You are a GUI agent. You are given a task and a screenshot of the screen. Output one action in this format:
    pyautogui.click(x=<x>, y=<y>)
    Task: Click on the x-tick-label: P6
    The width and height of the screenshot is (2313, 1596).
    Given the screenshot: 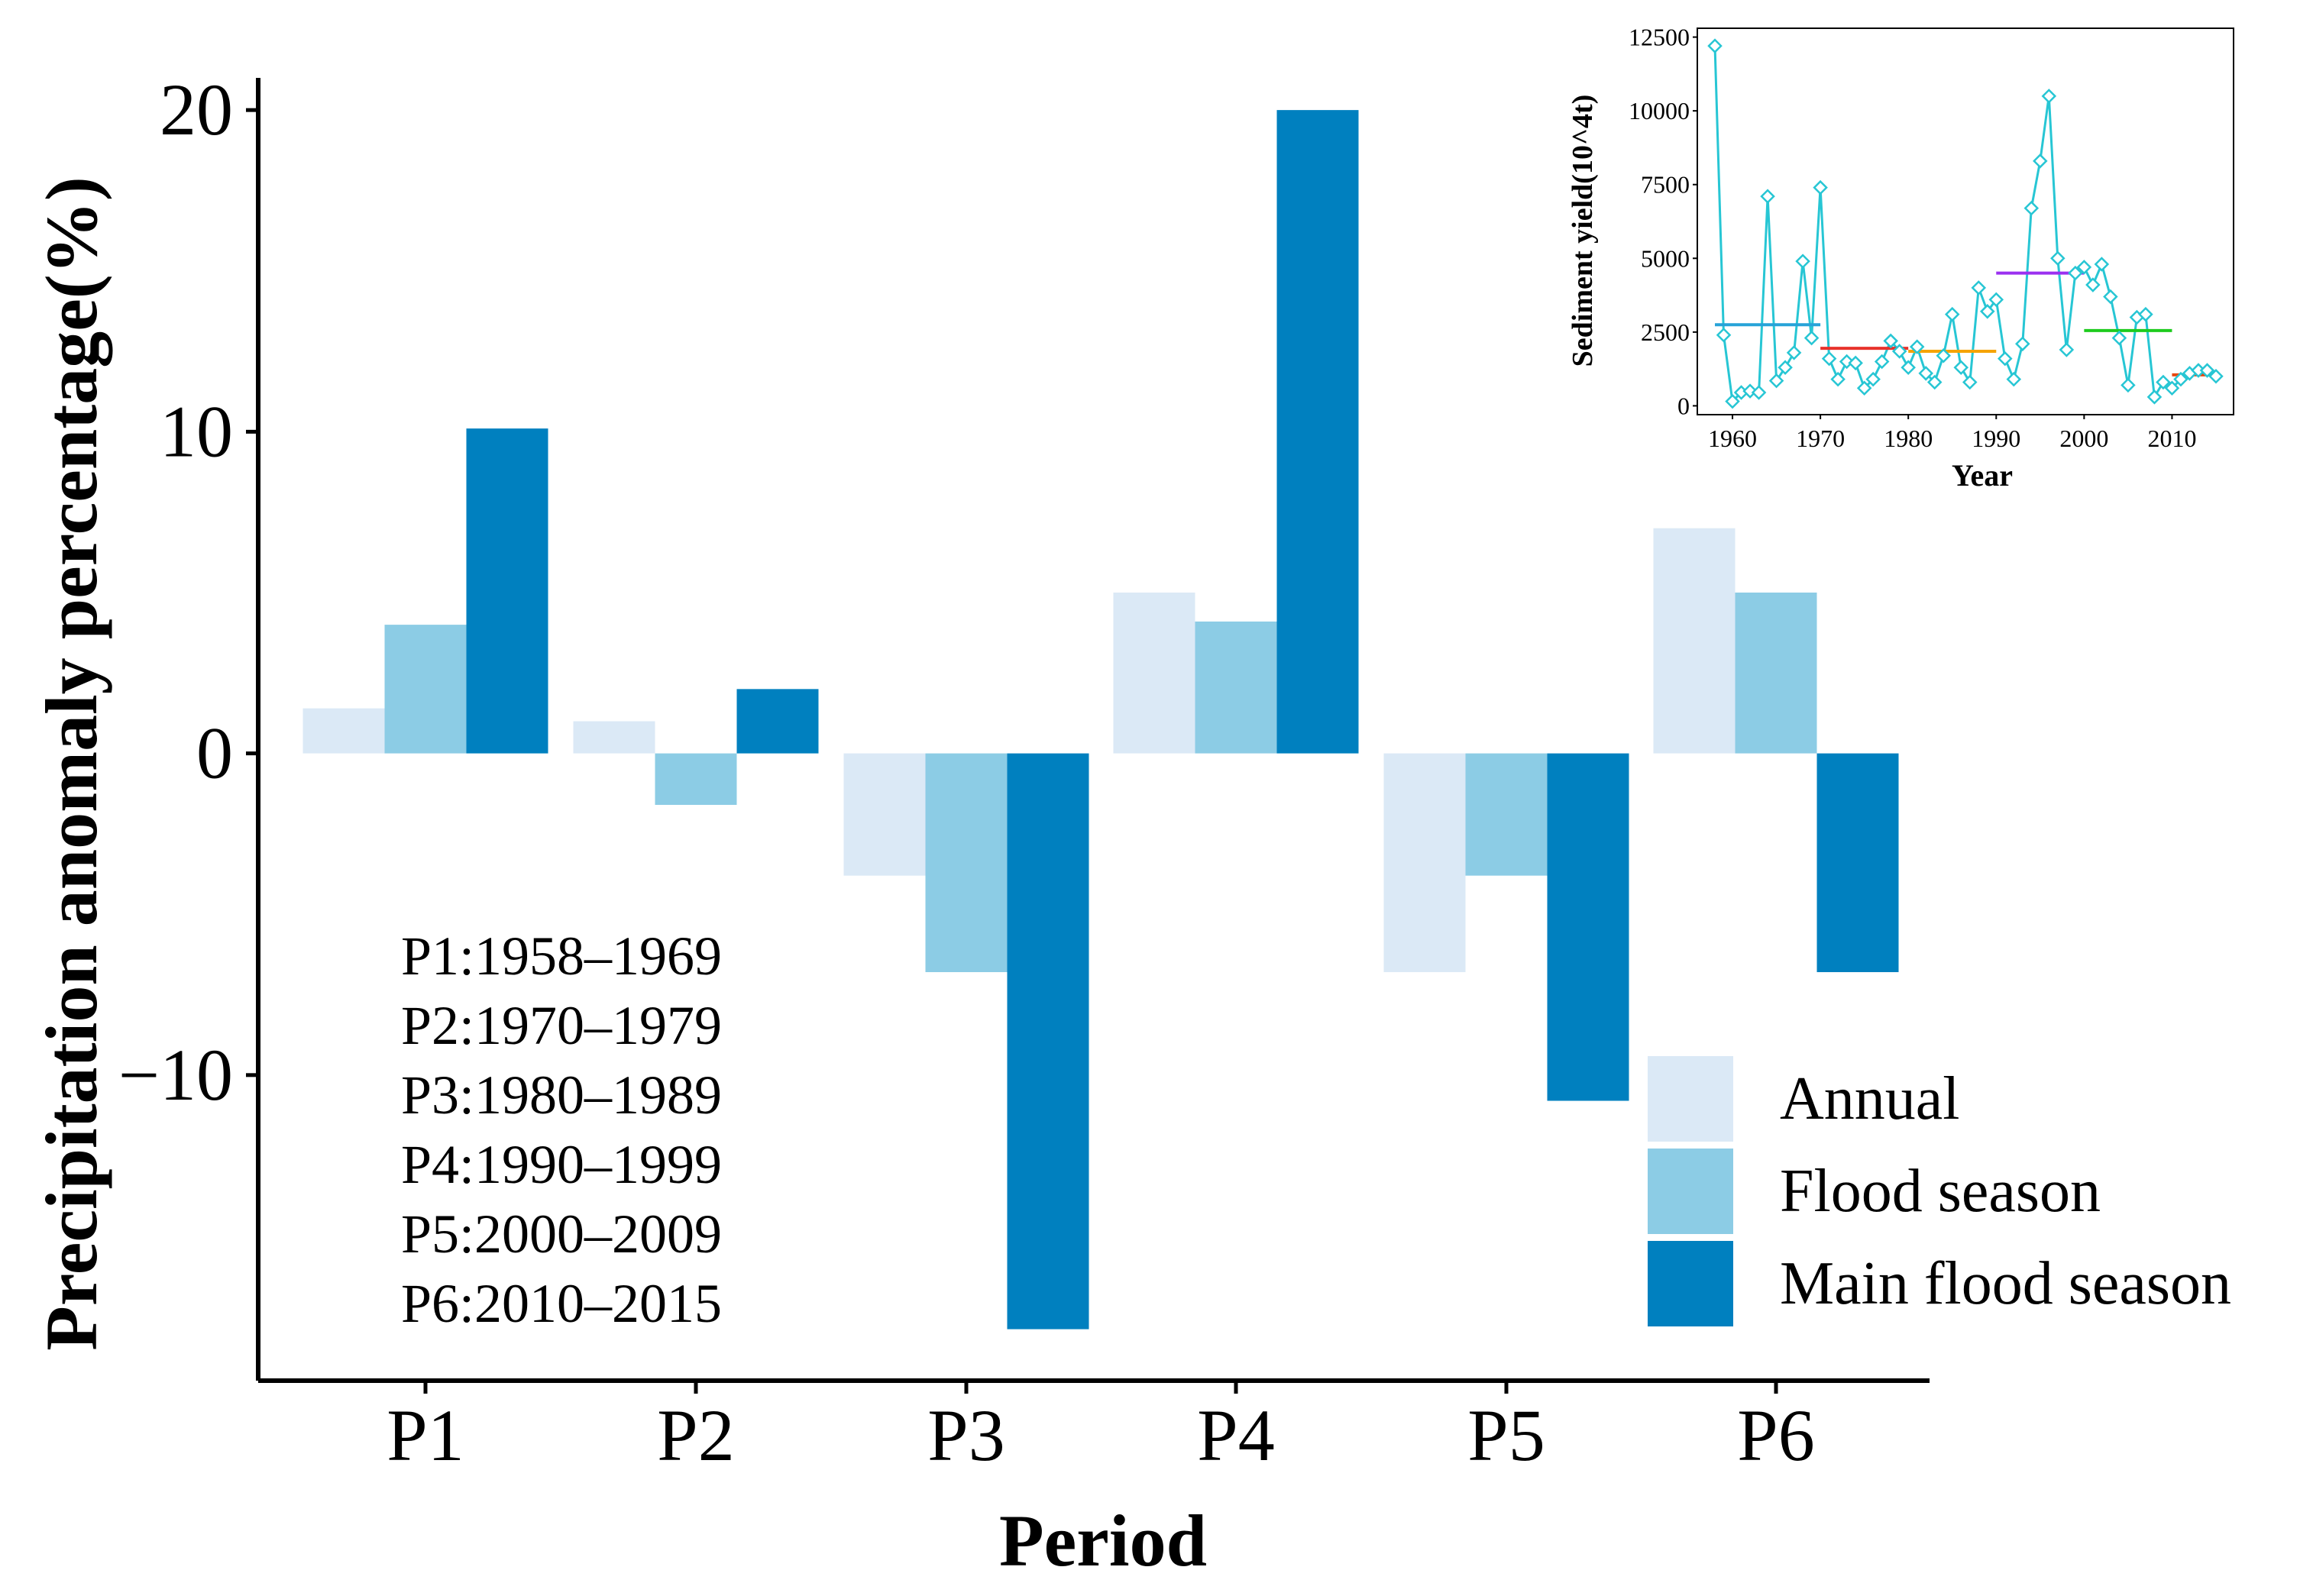 What is the action you would take?
    pyautogui.click(x=1775, y=1435)
    